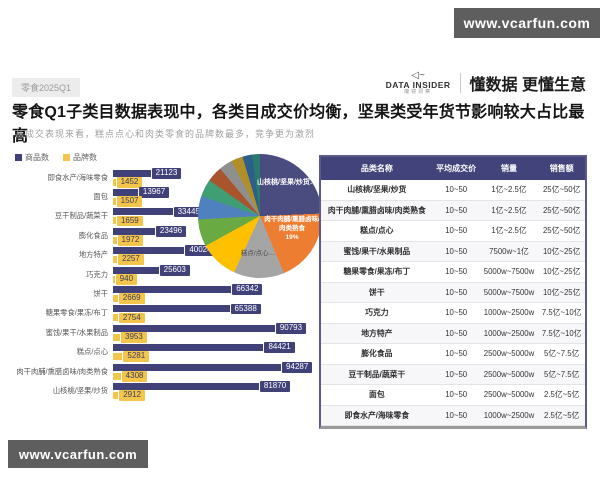 This screenshot has width=600, height=480. Describe the element at coordinates (134, 337) in the screenshot. I see `bar-value-label: 3953` at that location.